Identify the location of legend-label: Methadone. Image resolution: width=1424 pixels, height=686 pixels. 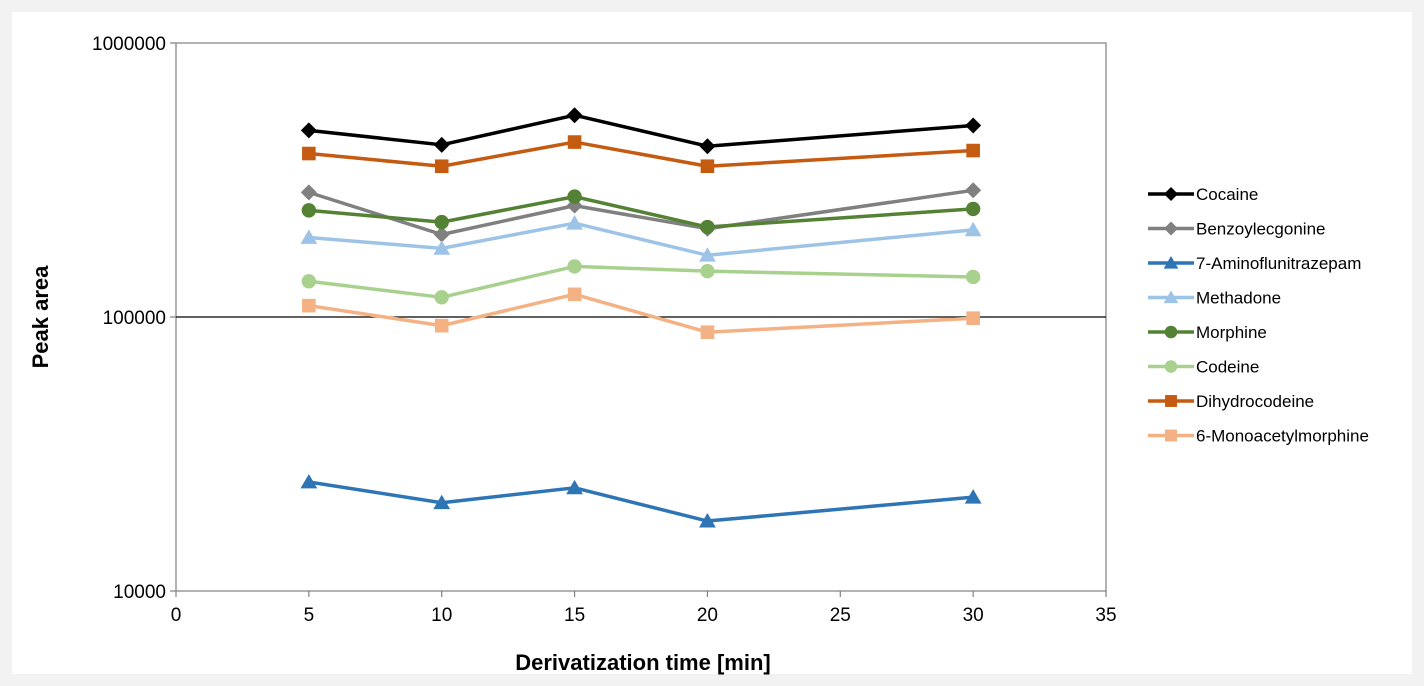
(1238, 298).